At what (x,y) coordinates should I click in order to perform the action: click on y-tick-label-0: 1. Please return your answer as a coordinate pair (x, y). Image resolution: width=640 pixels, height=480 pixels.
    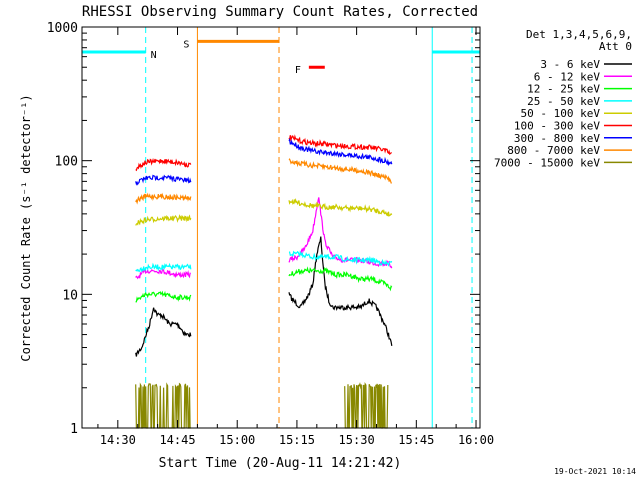
    Looking at the image, I should click on (74, 429).